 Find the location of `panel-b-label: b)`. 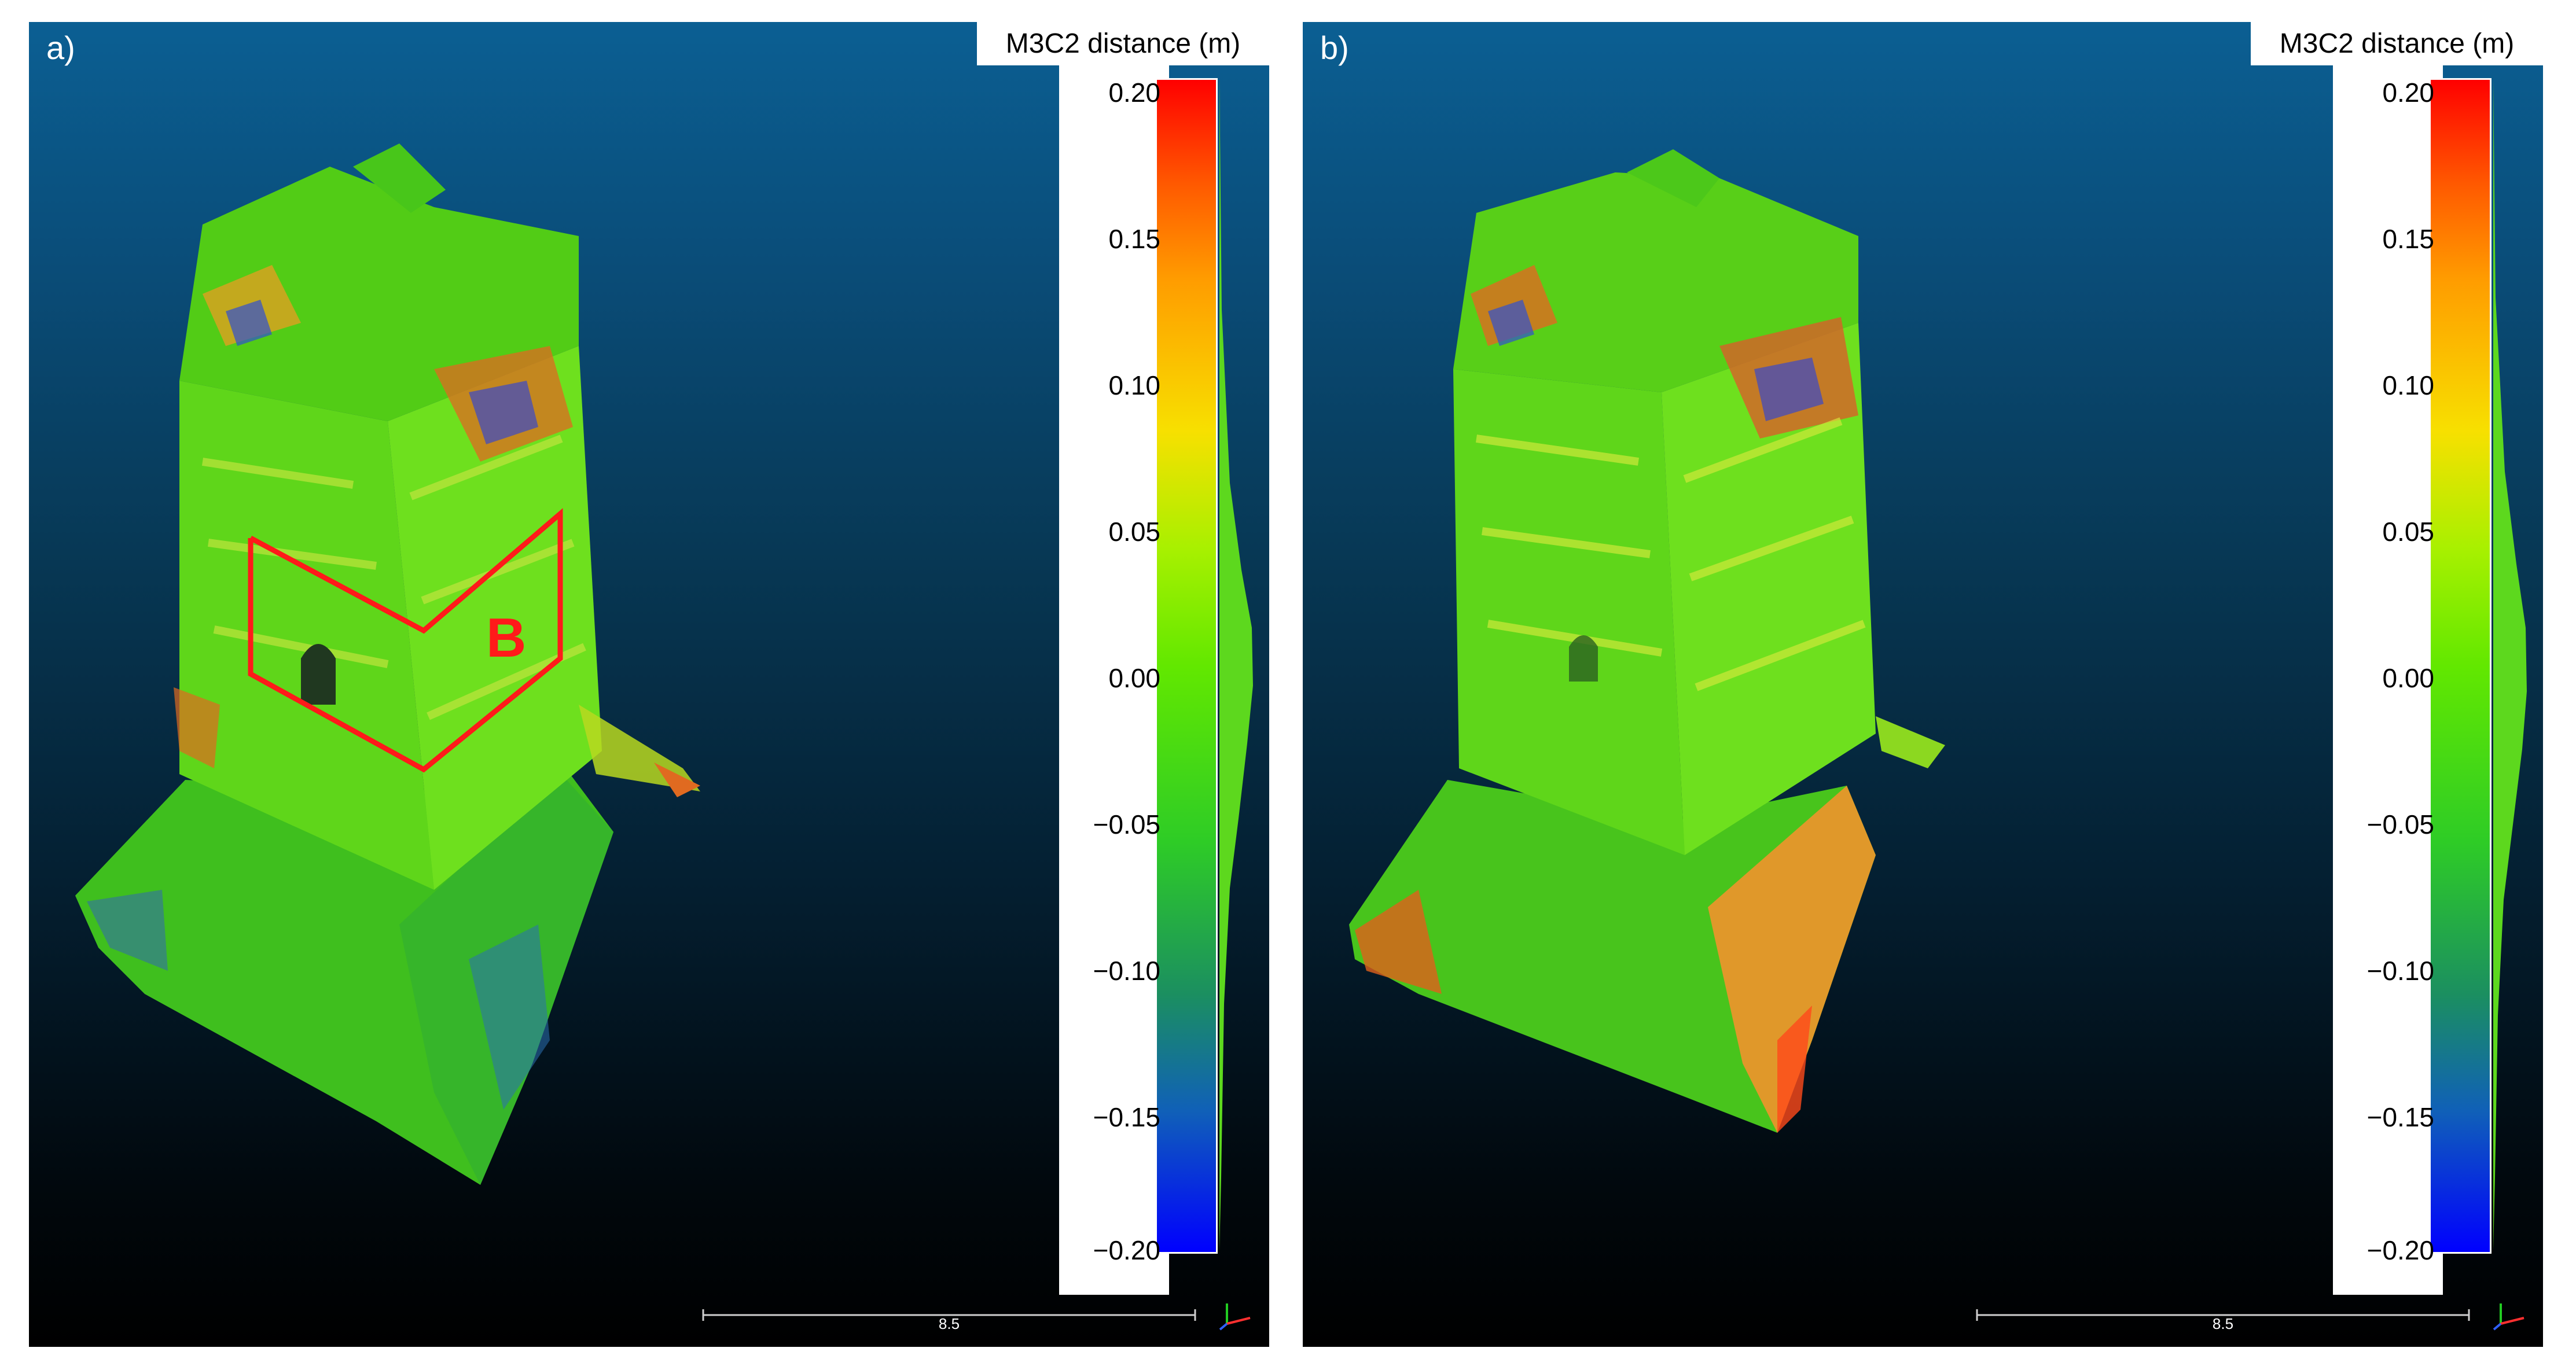

panel-b-label: b) is located at coordinates (1335, 48).